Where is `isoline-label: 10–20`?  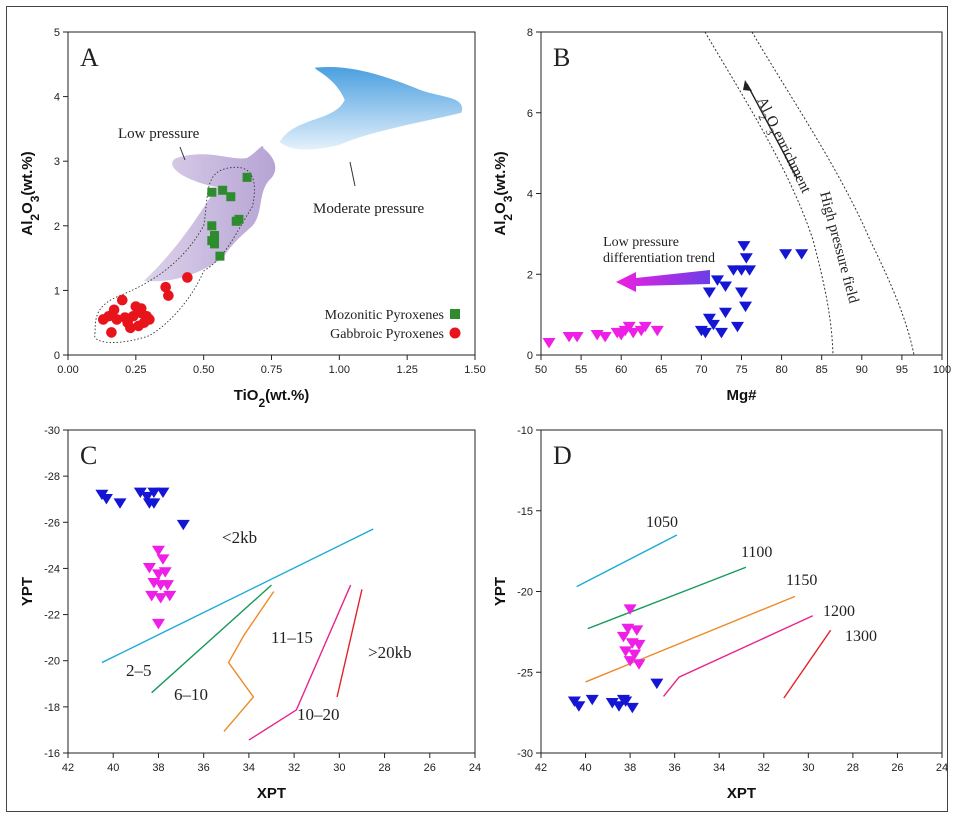
isoline-label: 10–20 is located at coordinates (318, 714).